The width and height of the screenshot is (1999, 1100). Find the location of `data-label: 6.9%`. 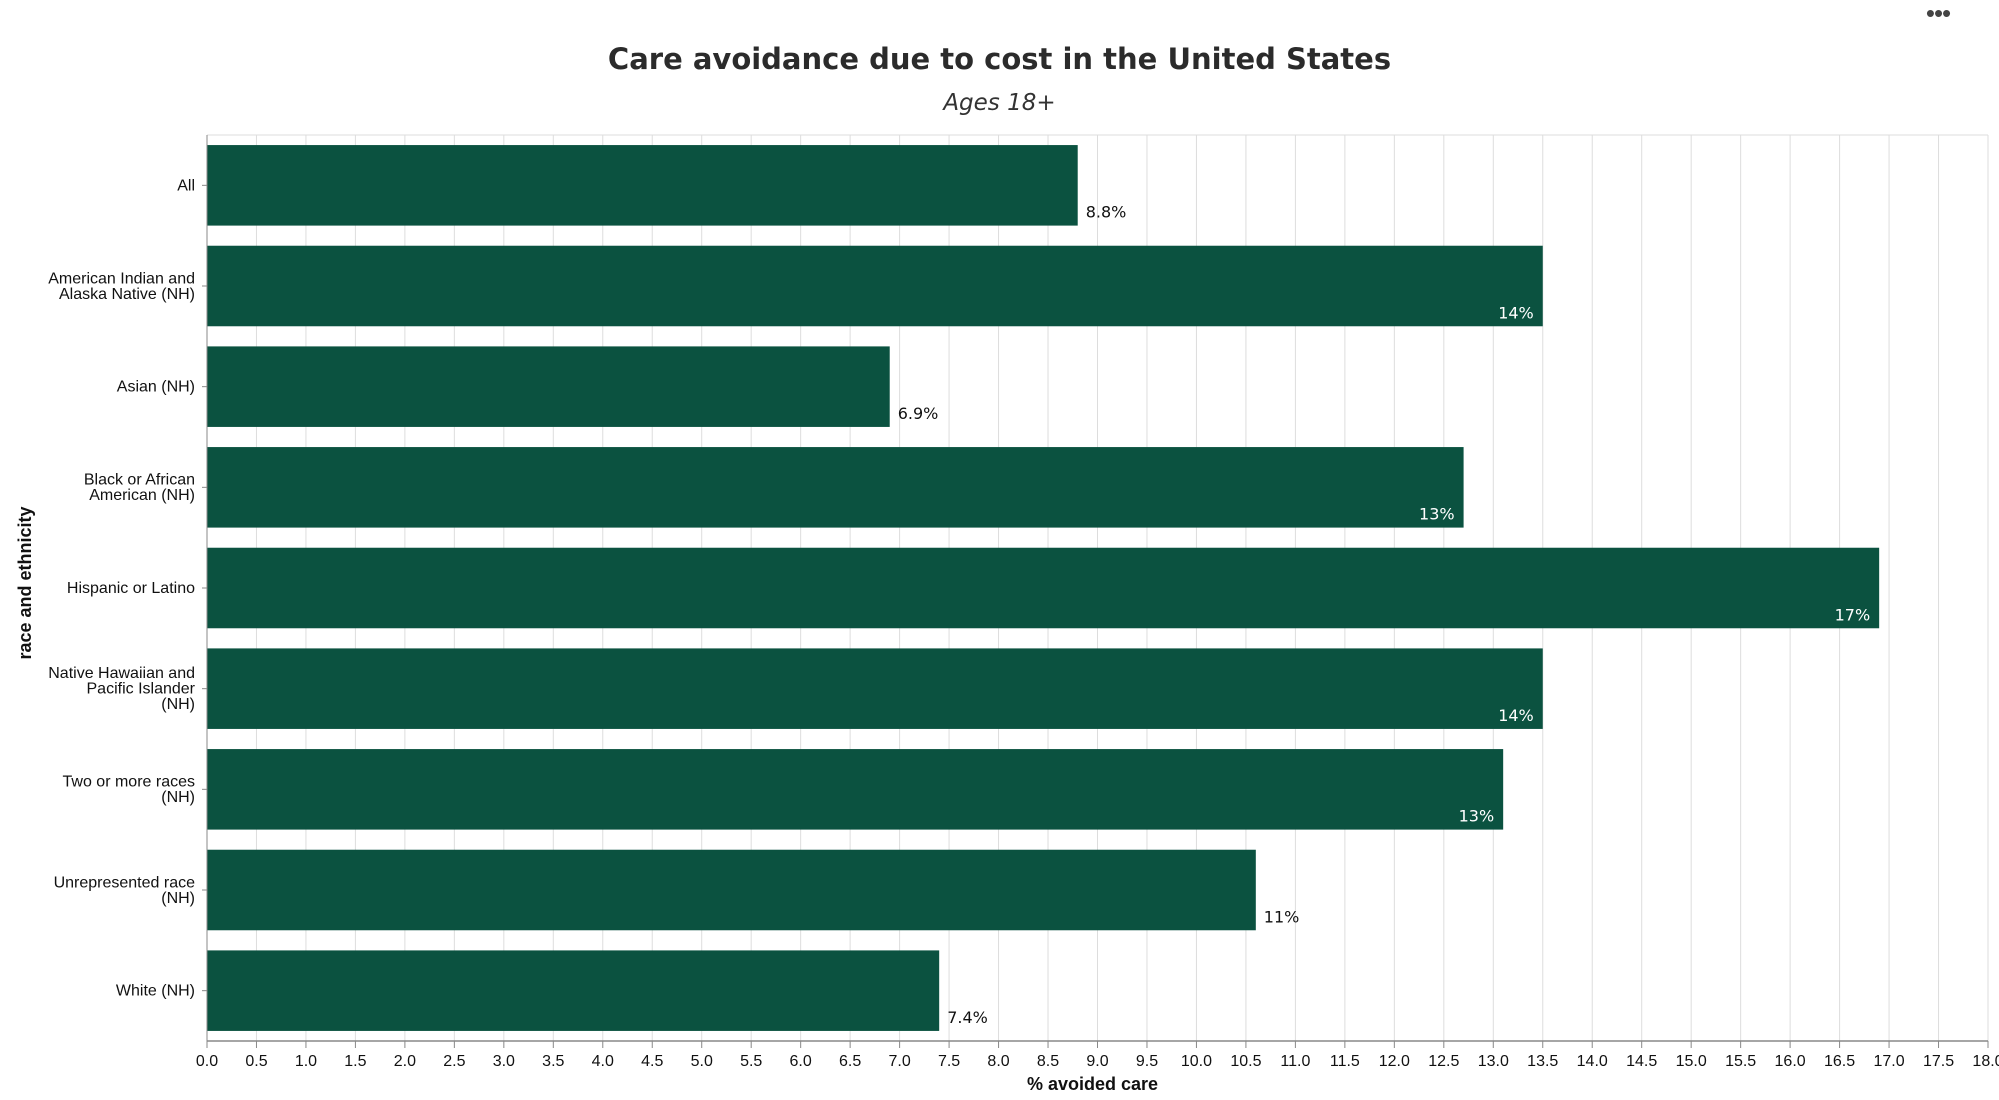

data-label: 6.9% is located at coordinates (918, 413).